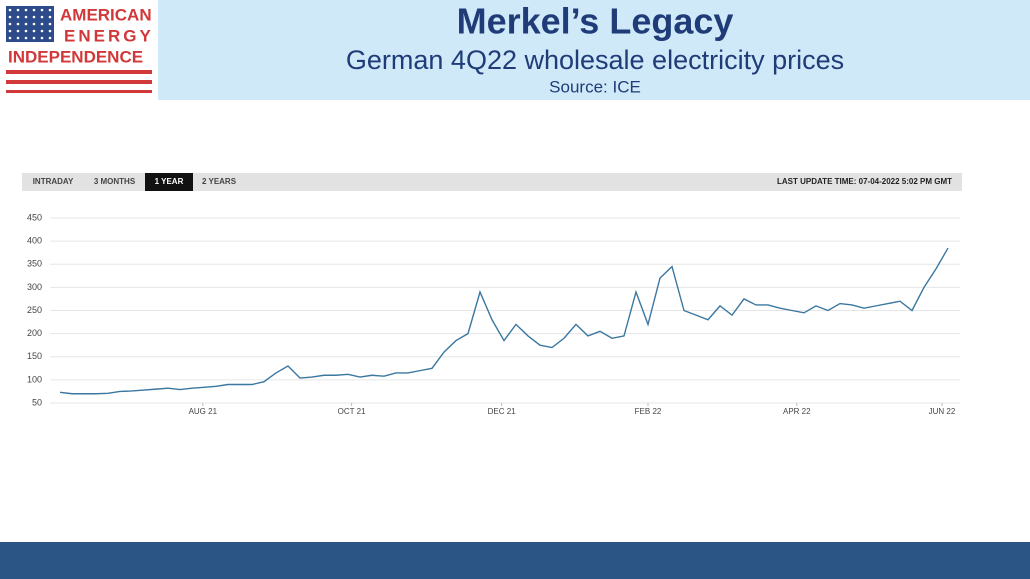  What do you see at coordinates (864, 181) in the screenshot?
I see `last-update: LAST UPDATE TIME: 07-04-2022 5:02 PM GMT` at bounding box center [864, 181].